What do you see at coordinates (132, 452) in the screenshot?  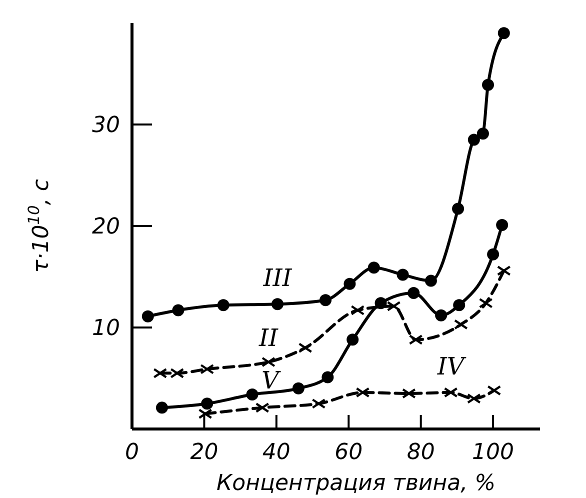 I see `x-tick-label: 0` at bounding box center [132, 452].